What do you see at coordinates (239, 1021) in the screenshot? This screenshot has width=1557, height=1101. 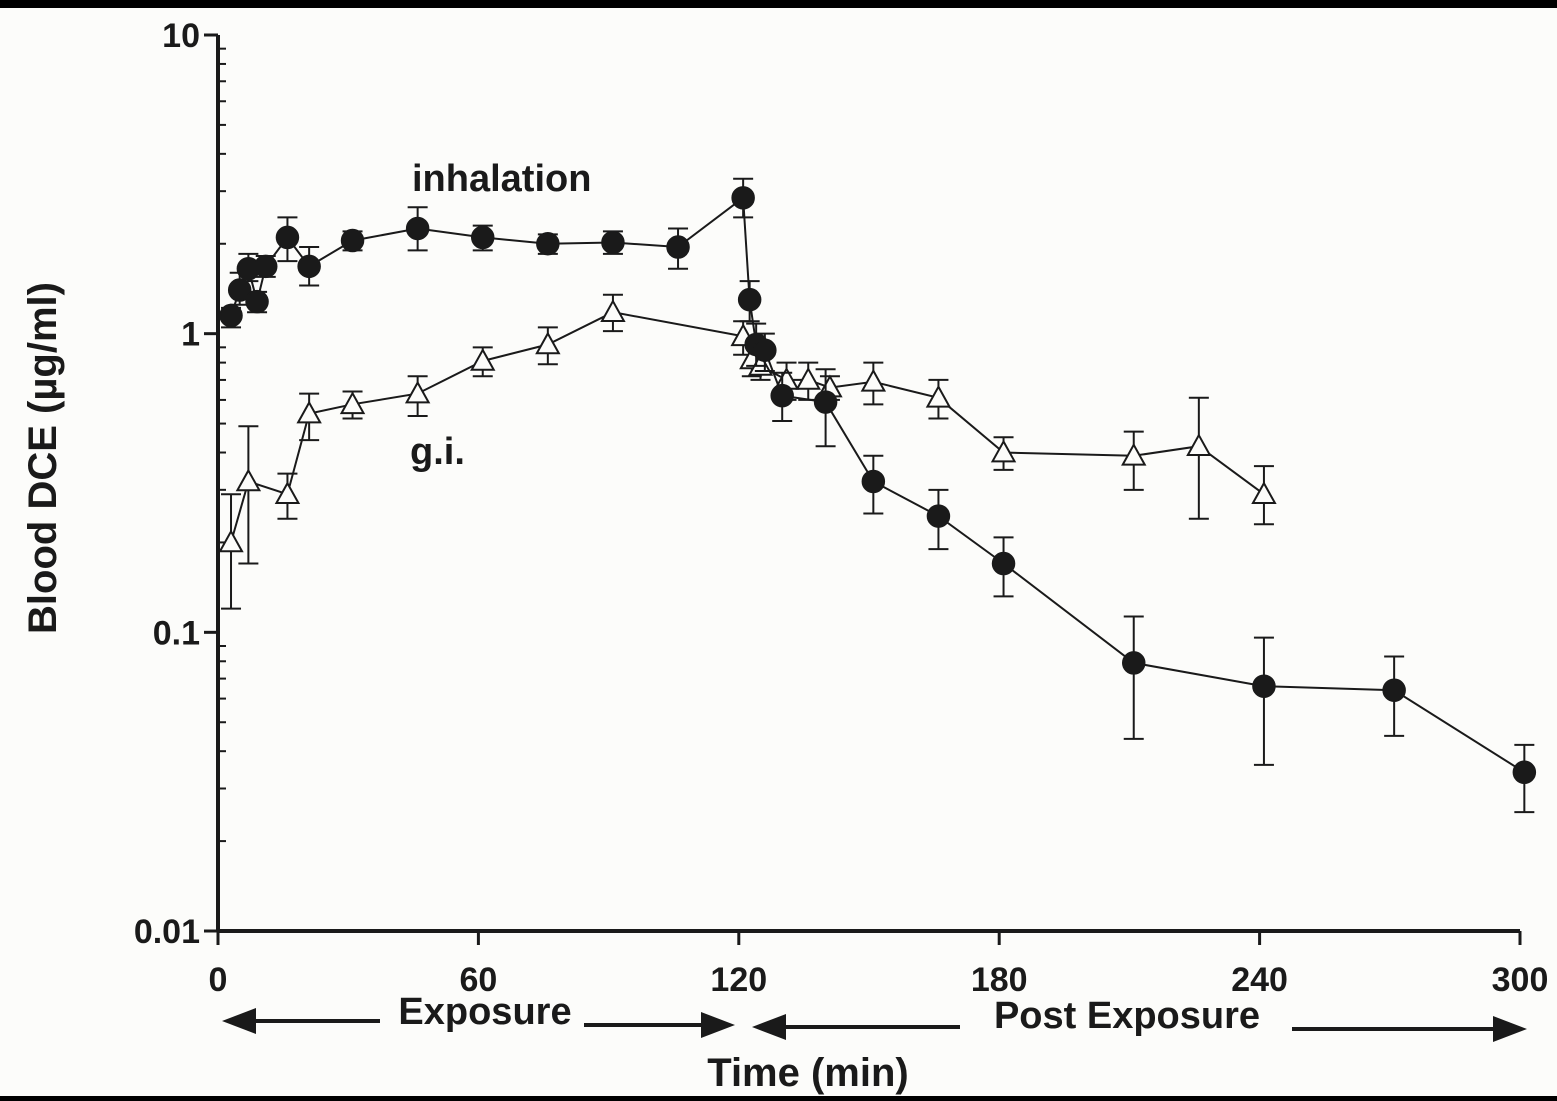 I see `exposure-arrow-left-head` at bounding box center [239, 1021].